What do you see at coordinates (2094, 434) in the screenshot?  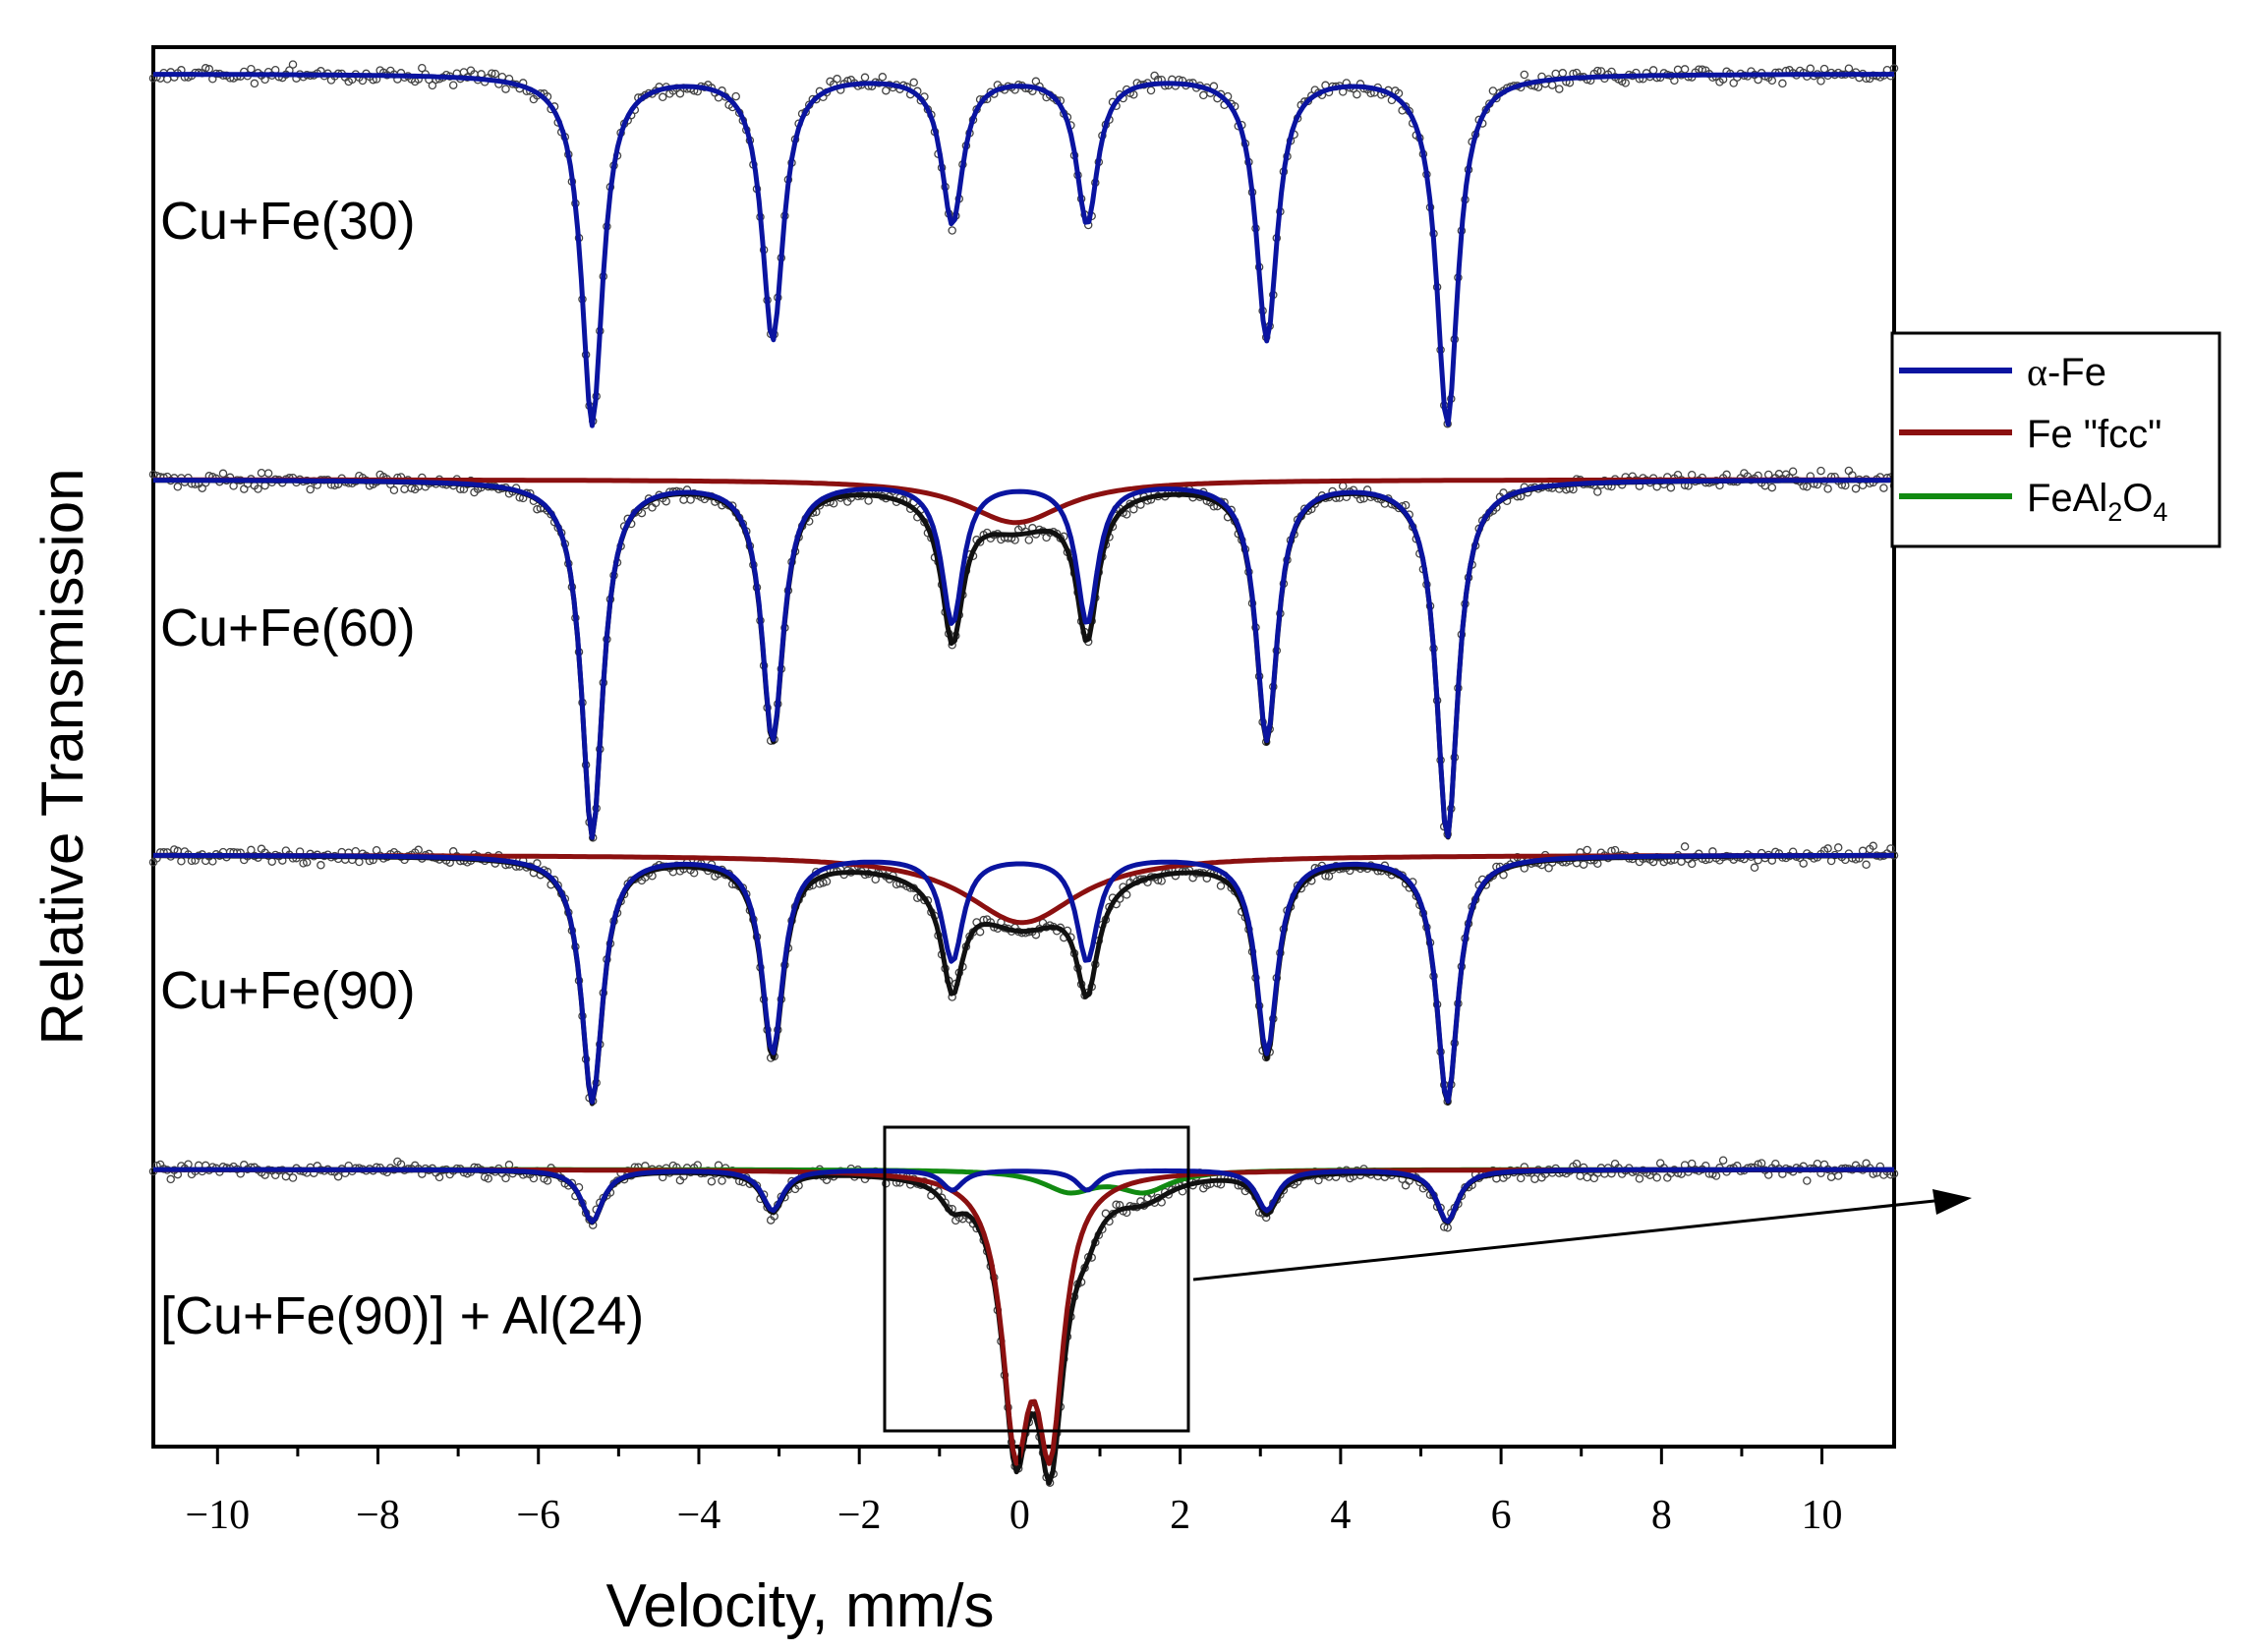 I see `legend-label-fe-fcc: Fe "fcc"` at bounding box center [2094, 434].